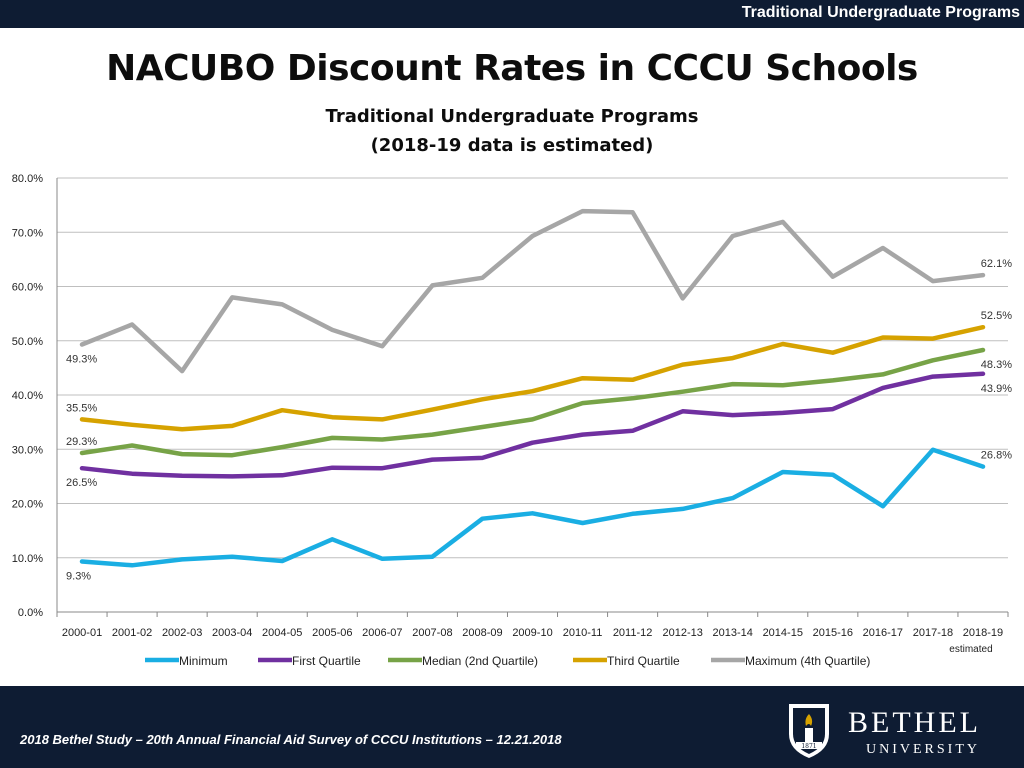 The height and width of the screenshot is (768, 1024). I want to click on y-tick-label: 50.0%, so click(27, 342).